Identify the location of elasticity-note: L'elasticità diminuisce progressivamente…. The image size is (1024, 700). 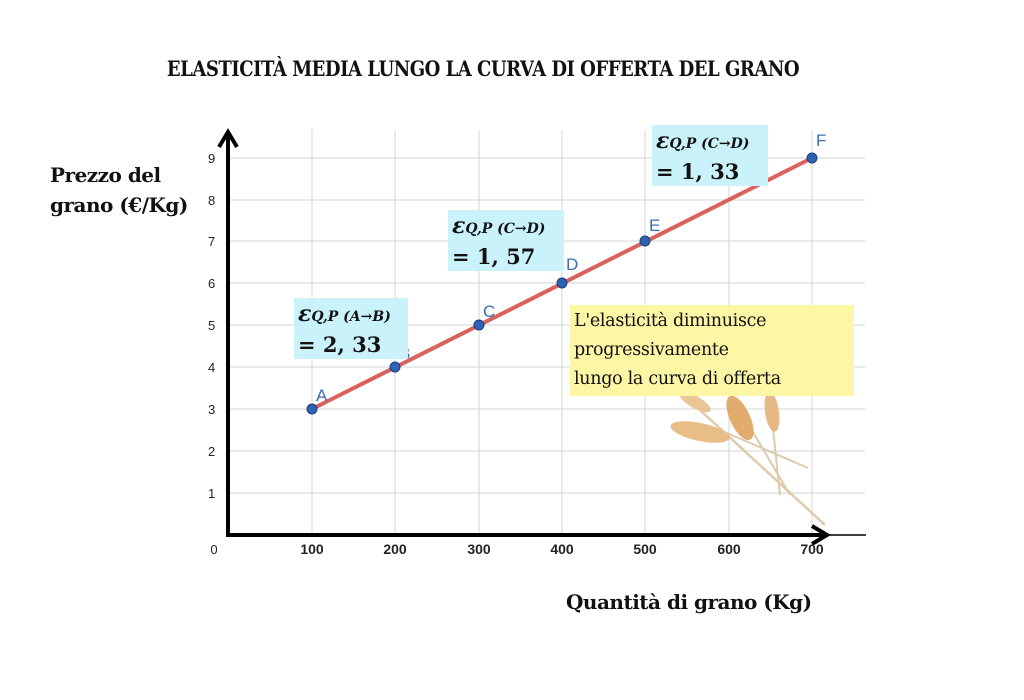
(712, 350).